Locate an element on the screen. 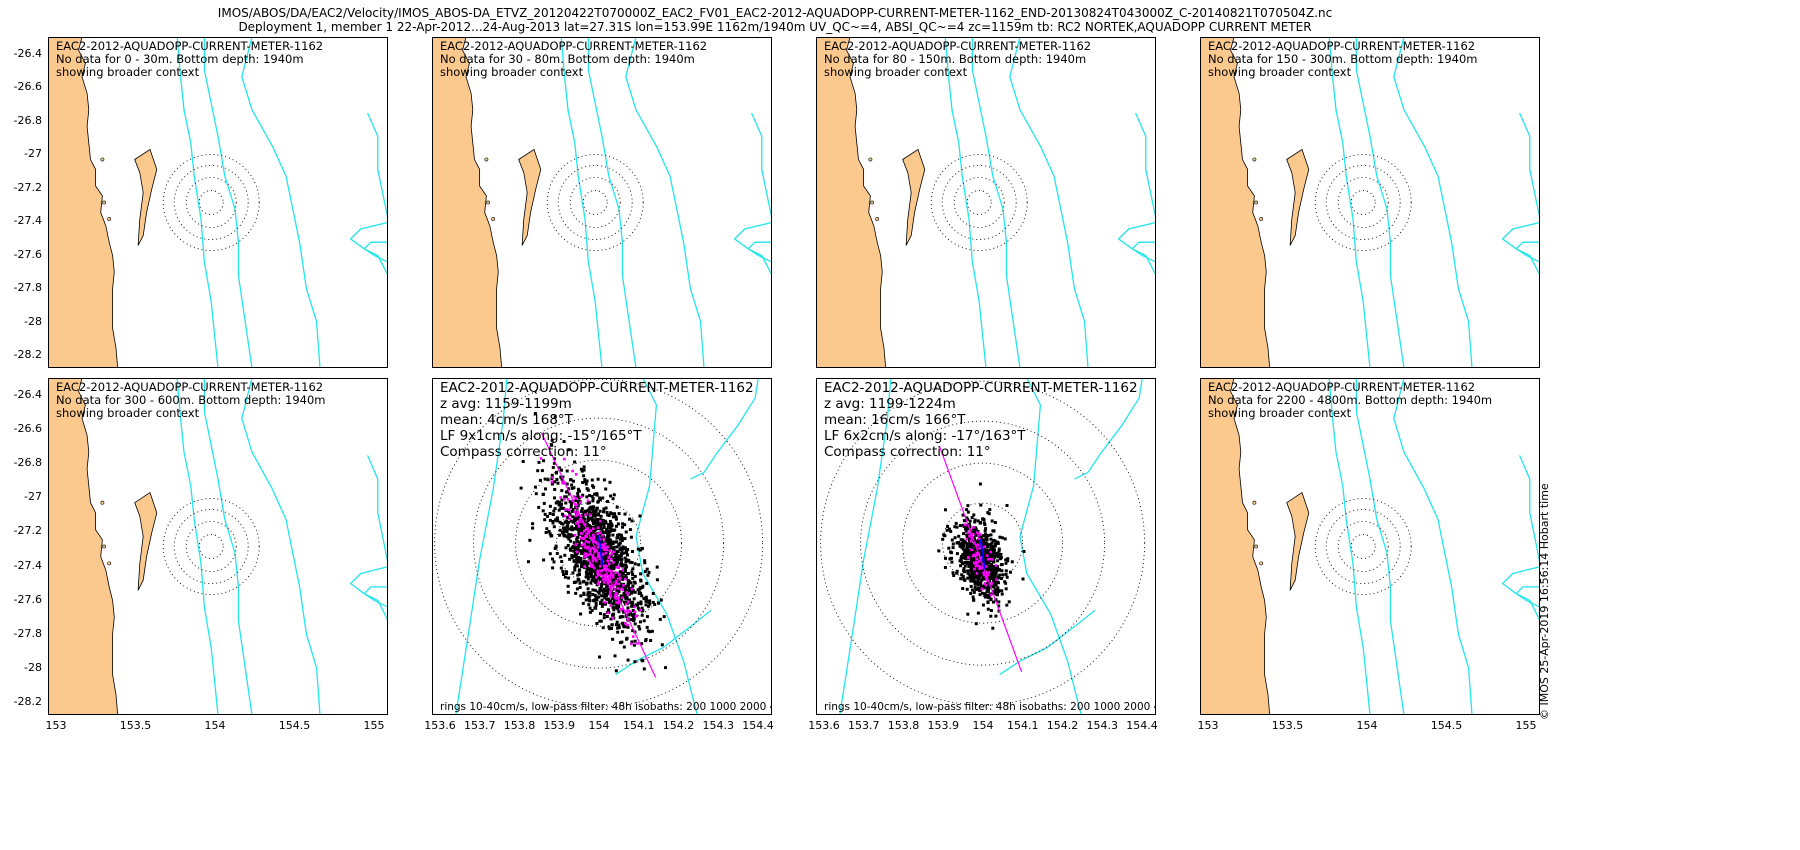 This screenshot has width=1800, height=850. panel-4-plot is located at coordinates (1370, 202).